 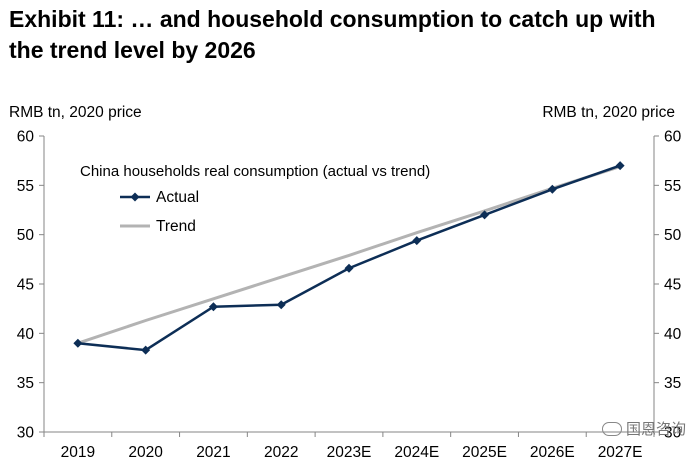 I want to click on left-y-tick-label: 50, so click(x=26, y=235).